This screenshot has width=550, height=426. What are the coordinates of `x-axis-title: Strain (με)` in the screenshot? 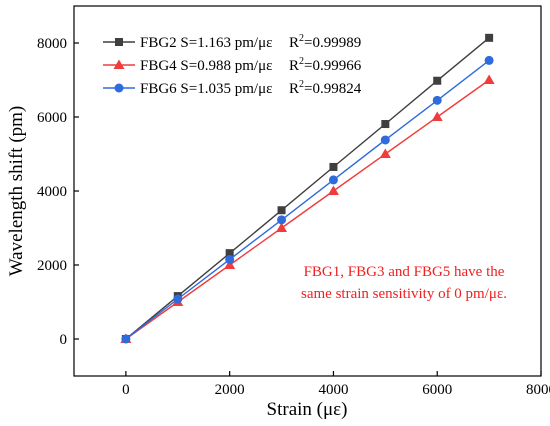 It's located at (307, 409).